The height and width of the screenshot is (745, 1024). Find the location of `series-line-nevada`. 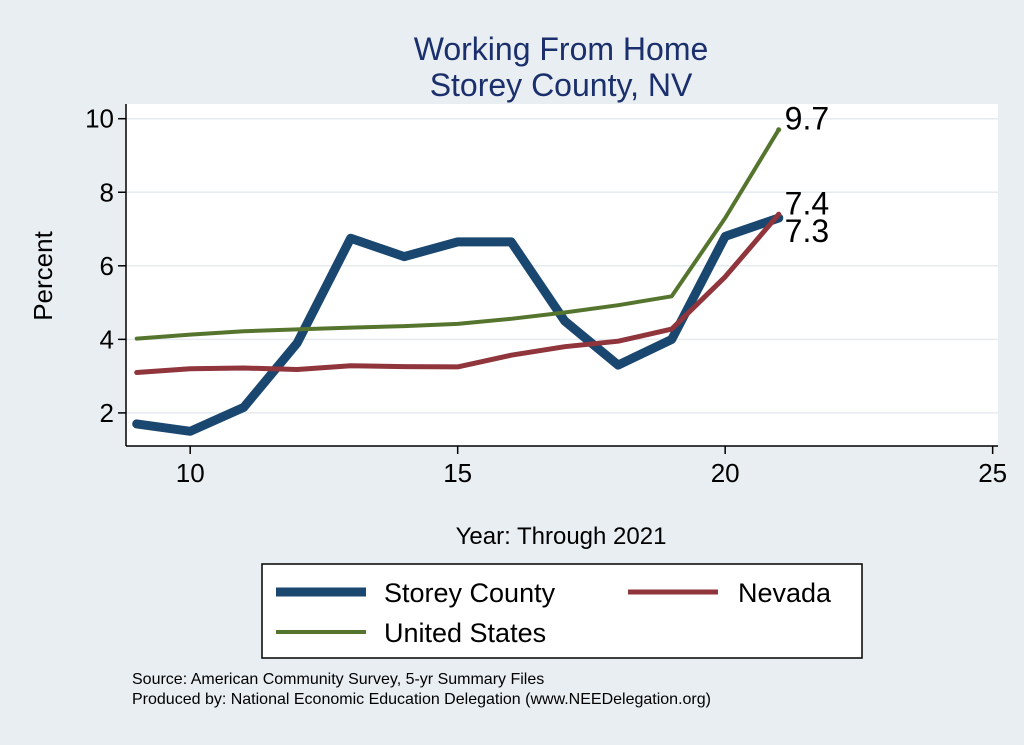

series-line-nevada is located at coordinates (458, 293).